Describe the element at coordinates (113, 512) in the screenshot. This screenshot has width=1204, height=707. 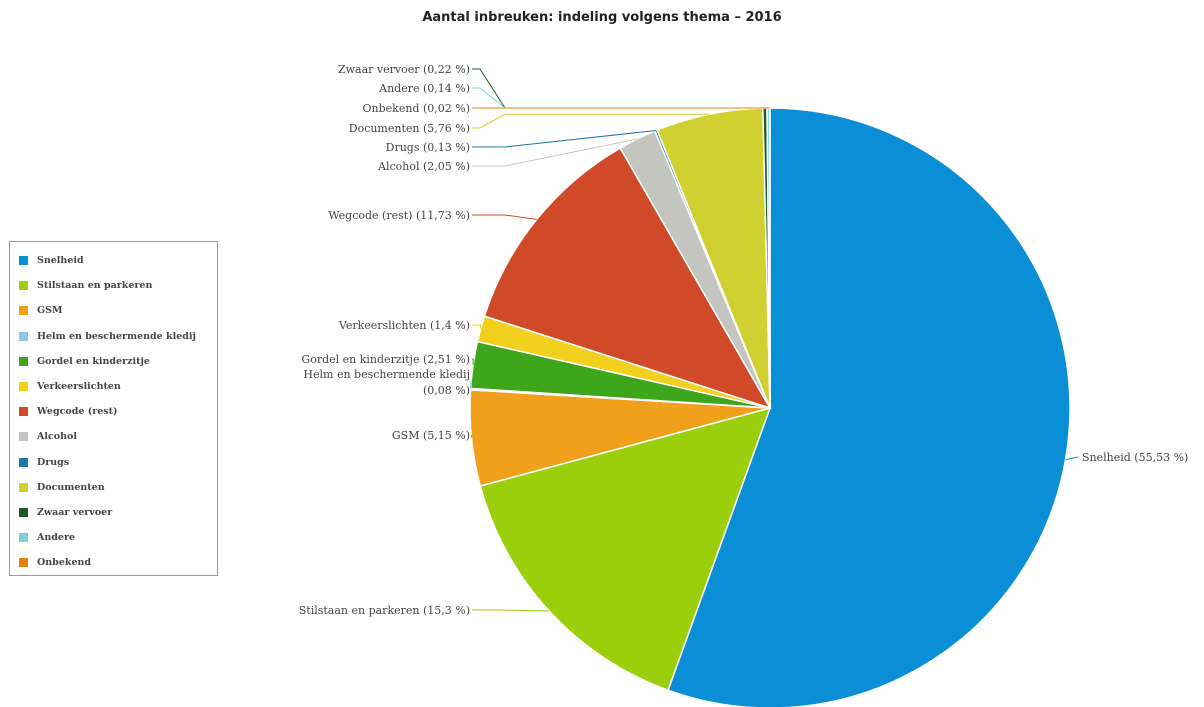
I see `legend-item-zwaar-vervoer: Zwaar vervoer` at that location.